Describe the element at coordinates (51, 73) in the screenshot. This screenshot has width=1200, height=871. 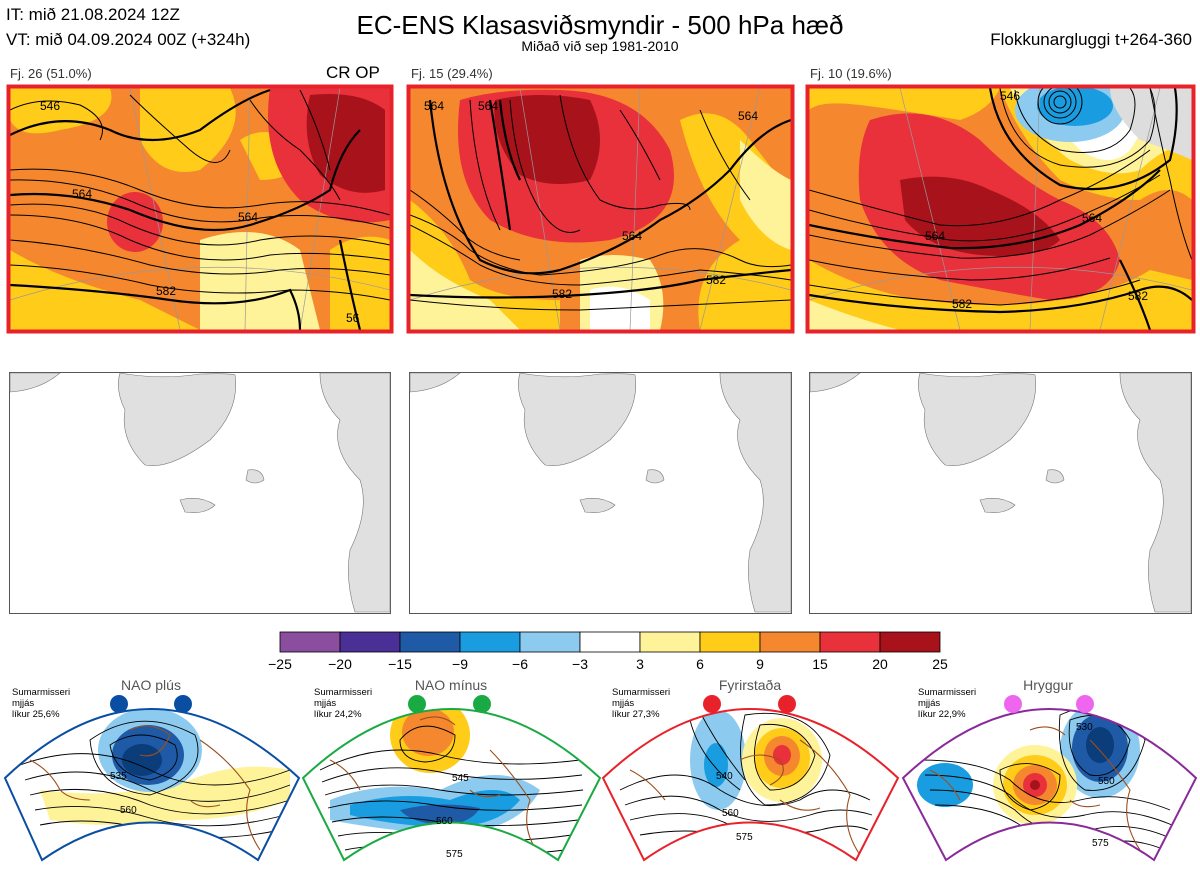
I see `cluster-1-label: Fj. 26 (51.0%)` at that location.